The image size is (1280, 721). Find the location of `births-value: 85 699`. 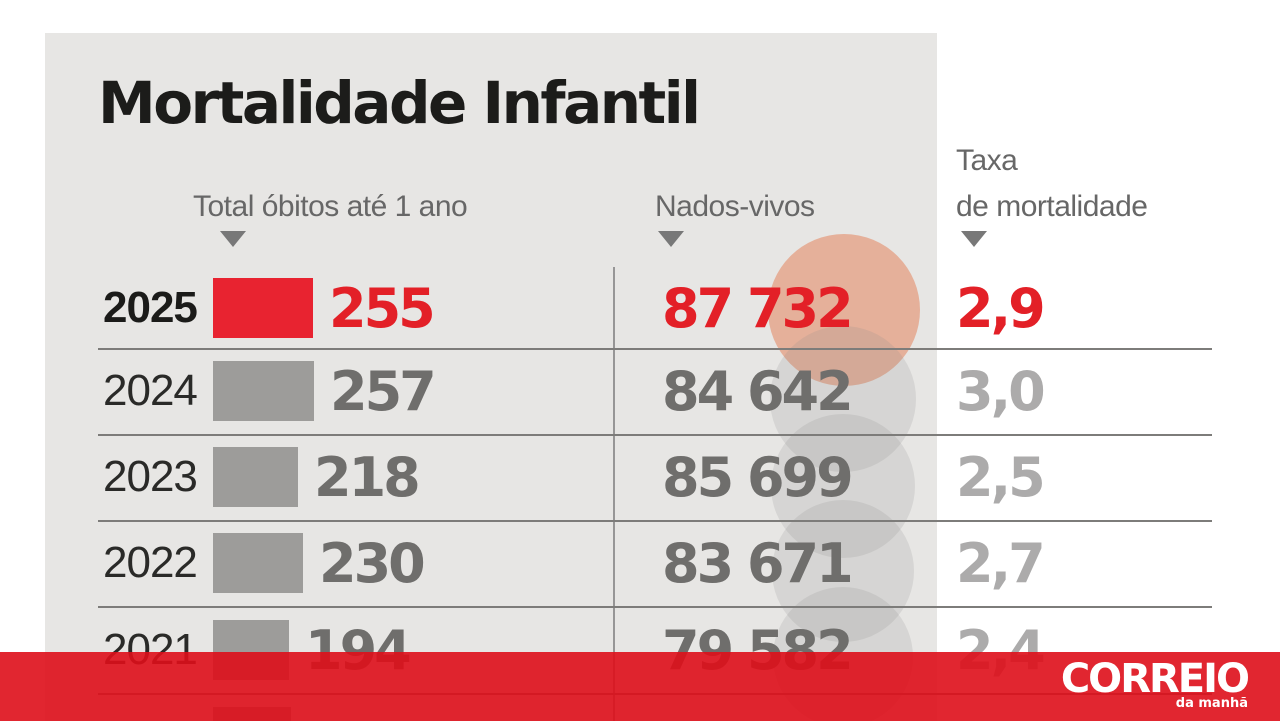

births-value: 85 699 is located at coordinates (758, 477).